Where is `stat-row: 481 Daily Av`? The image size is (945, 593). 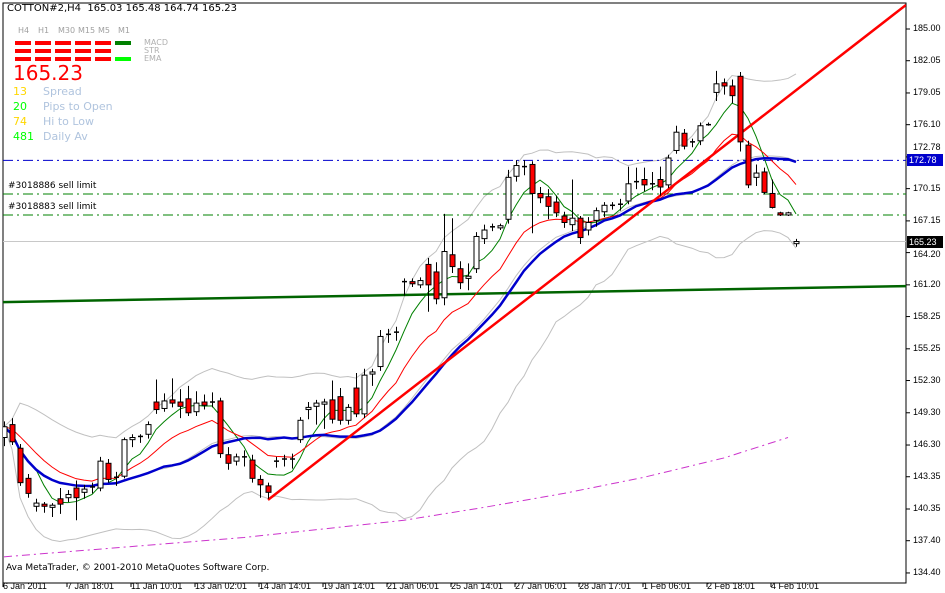
stat-row: 481 Daily Av is located at coordinates (50, 137).